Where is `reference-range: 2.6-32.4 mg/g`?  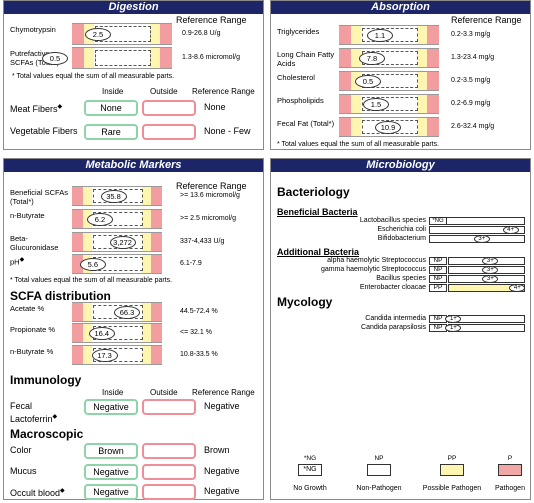 reference-range: 2.6-32.4 mg/g is located at coordinates (473, 126).